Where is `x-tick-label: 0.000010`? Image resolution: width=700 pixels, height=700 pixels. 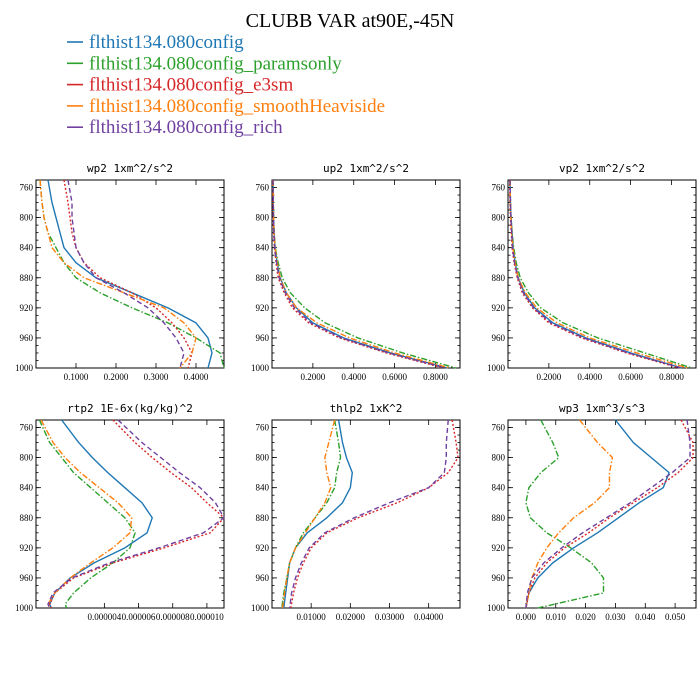 x-tick-label: 0.000010 is located at coordinates (207, 617).